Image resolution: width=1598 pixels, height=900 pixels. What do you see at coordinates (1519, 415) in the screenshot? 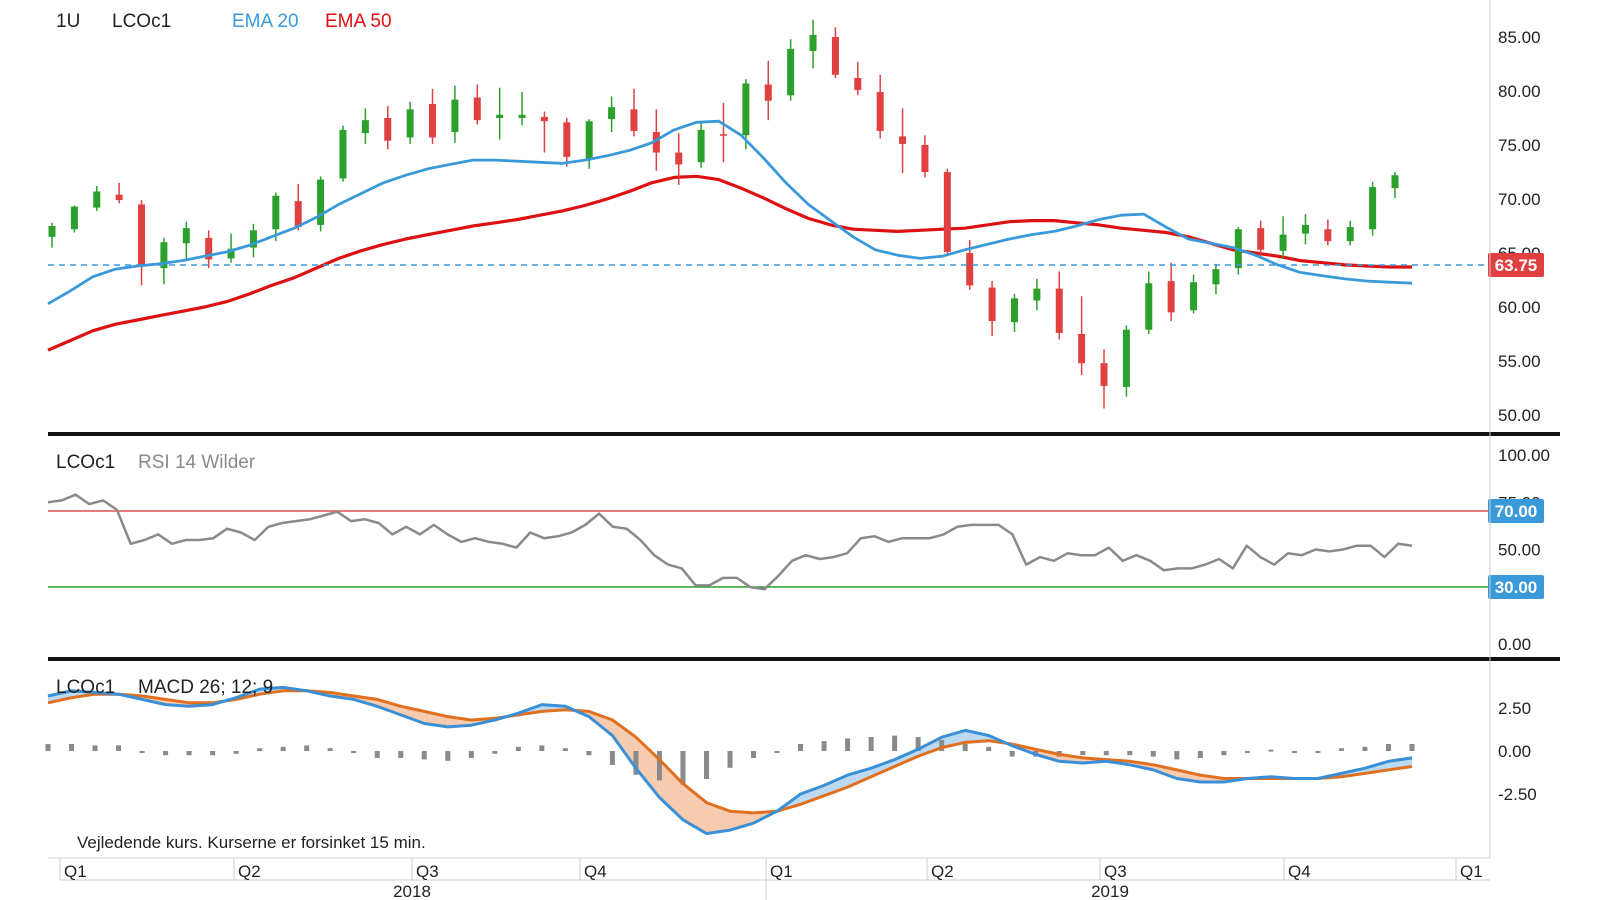
I see `price-tick-label: 50.00` at bounding box center [1519, 415].